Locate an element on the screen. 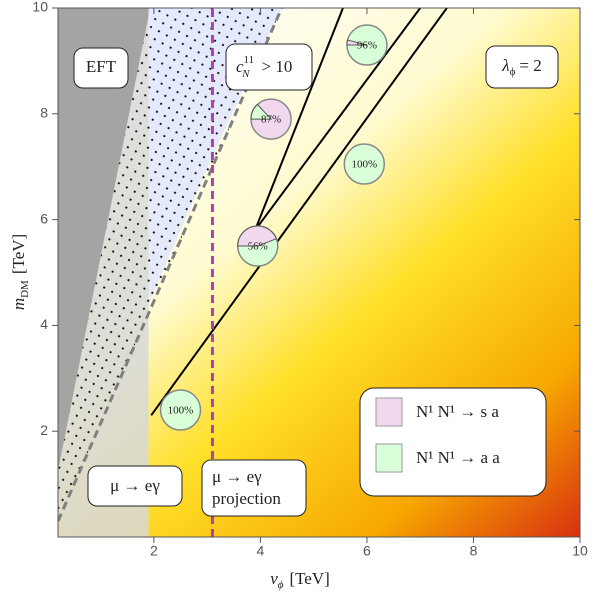 This screenshot has height=598, width=598. x-axis-label: vϕ [TeV] is located at coordinates (300, 580).